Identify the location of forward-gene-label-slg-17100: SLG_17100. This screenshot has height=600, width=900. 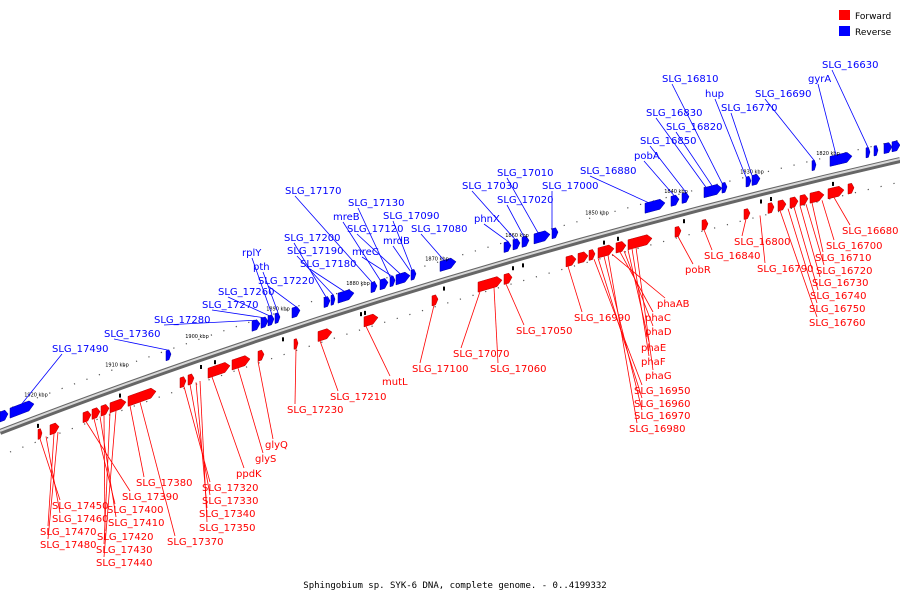
(440, 369).